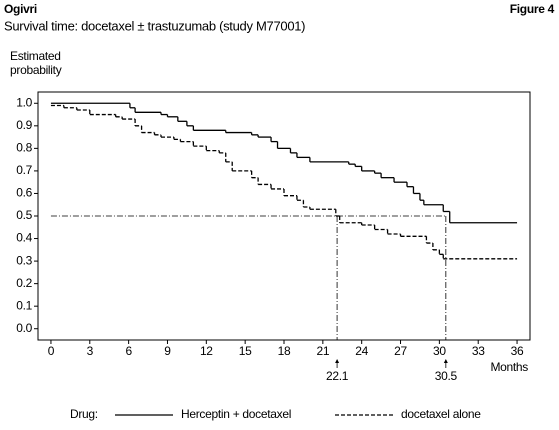  What do you see at coordinates (478, 351) in the screenshot?
I see `x-tick-label: 33` at bounding box center [478, 351].